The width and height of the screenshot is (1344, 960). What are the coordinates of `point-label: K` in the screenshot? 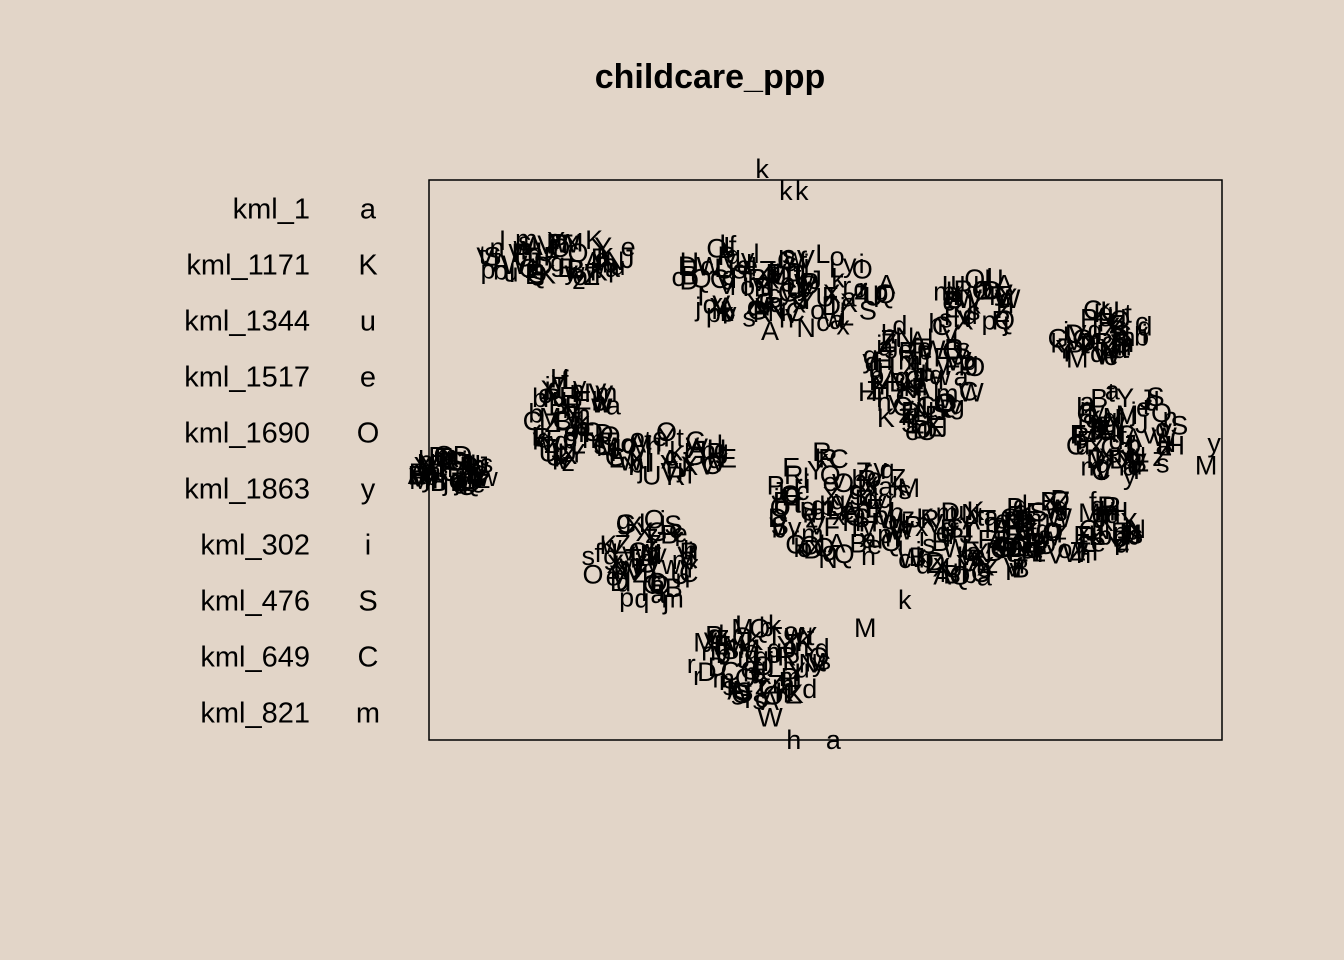 It's located at (886, 418).